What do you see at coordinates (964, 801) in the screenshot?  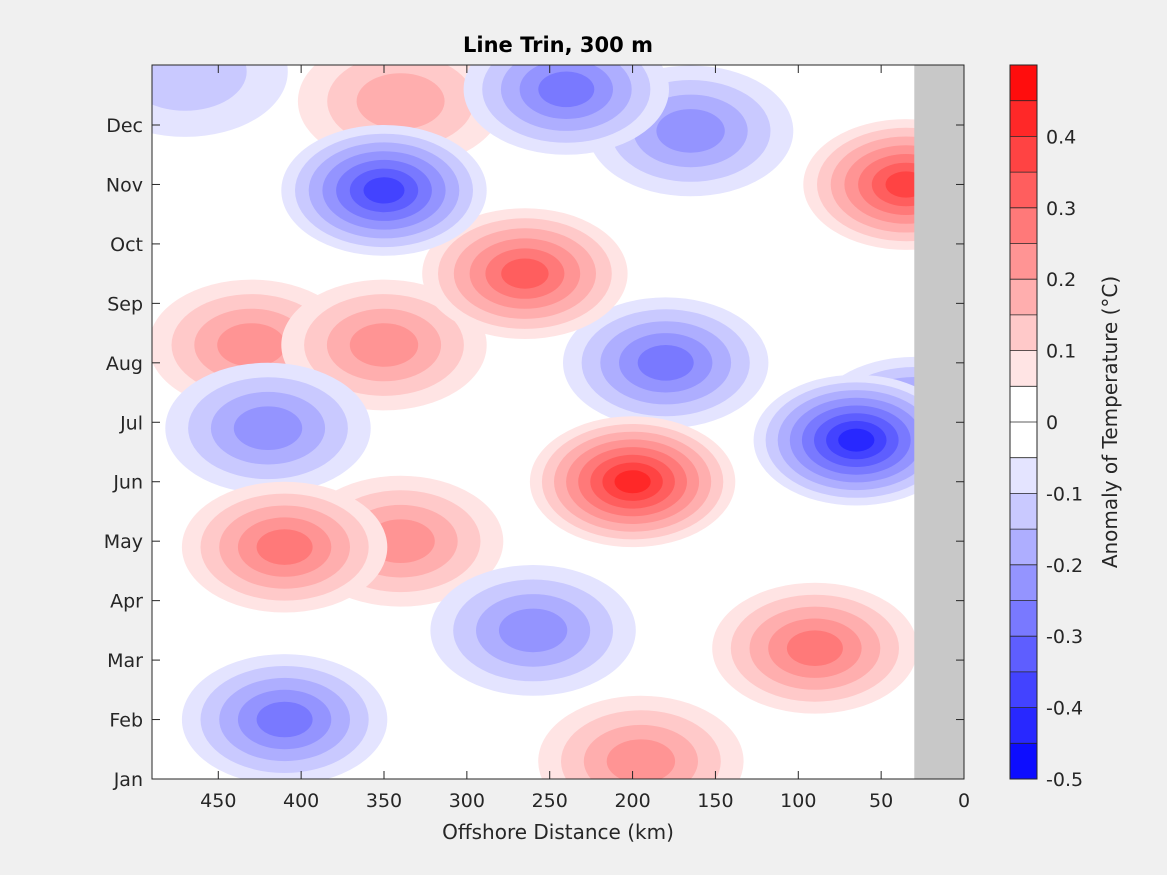 I see `x-tick-label: 0` at bounding box center [964, 801].